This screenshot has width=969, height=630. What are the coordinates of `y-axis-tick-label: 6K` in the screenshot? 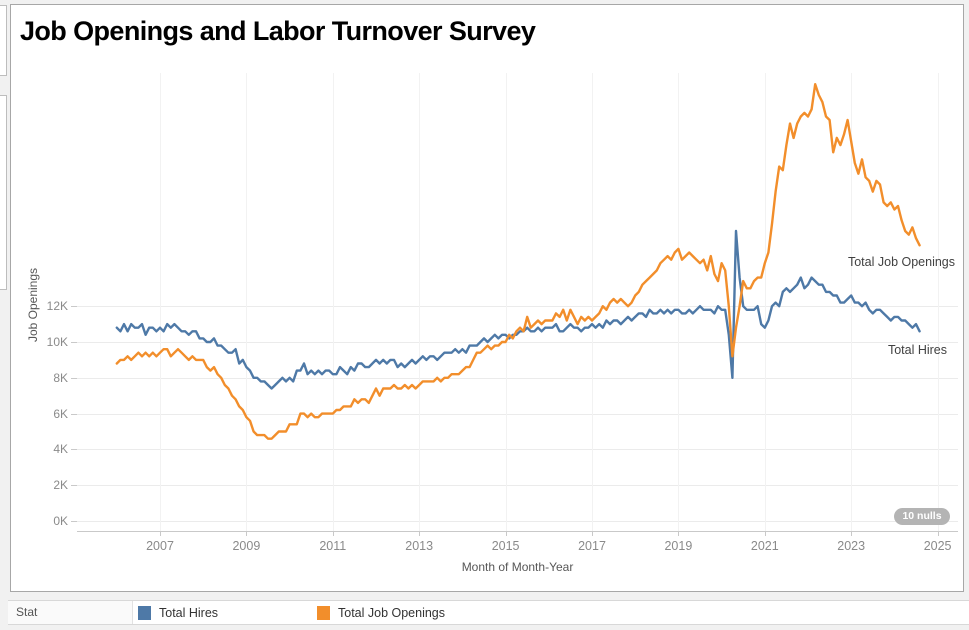 It's located at (60, 413).